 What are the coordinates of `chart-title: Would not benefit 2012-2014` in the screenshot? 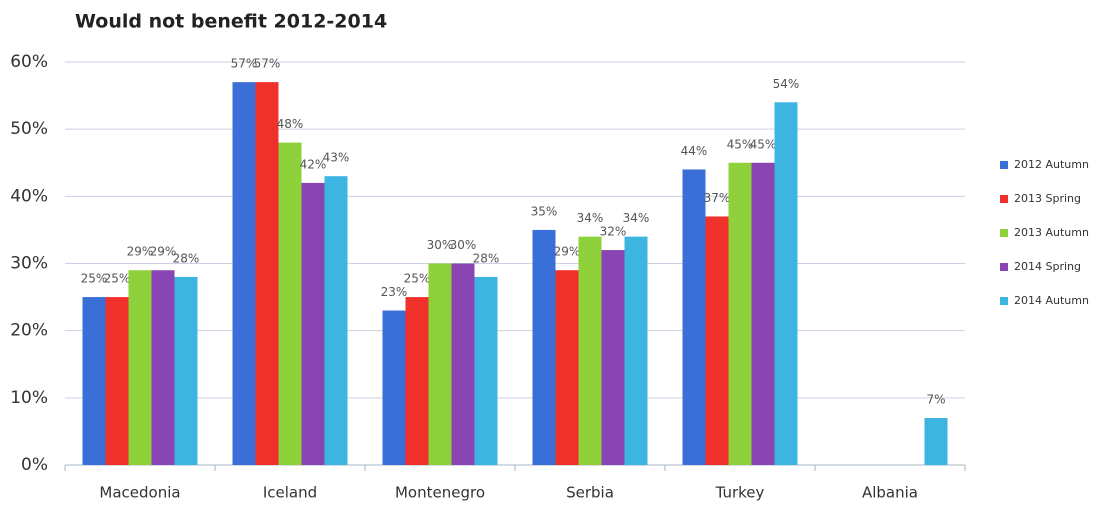 It's located at (231, 22).